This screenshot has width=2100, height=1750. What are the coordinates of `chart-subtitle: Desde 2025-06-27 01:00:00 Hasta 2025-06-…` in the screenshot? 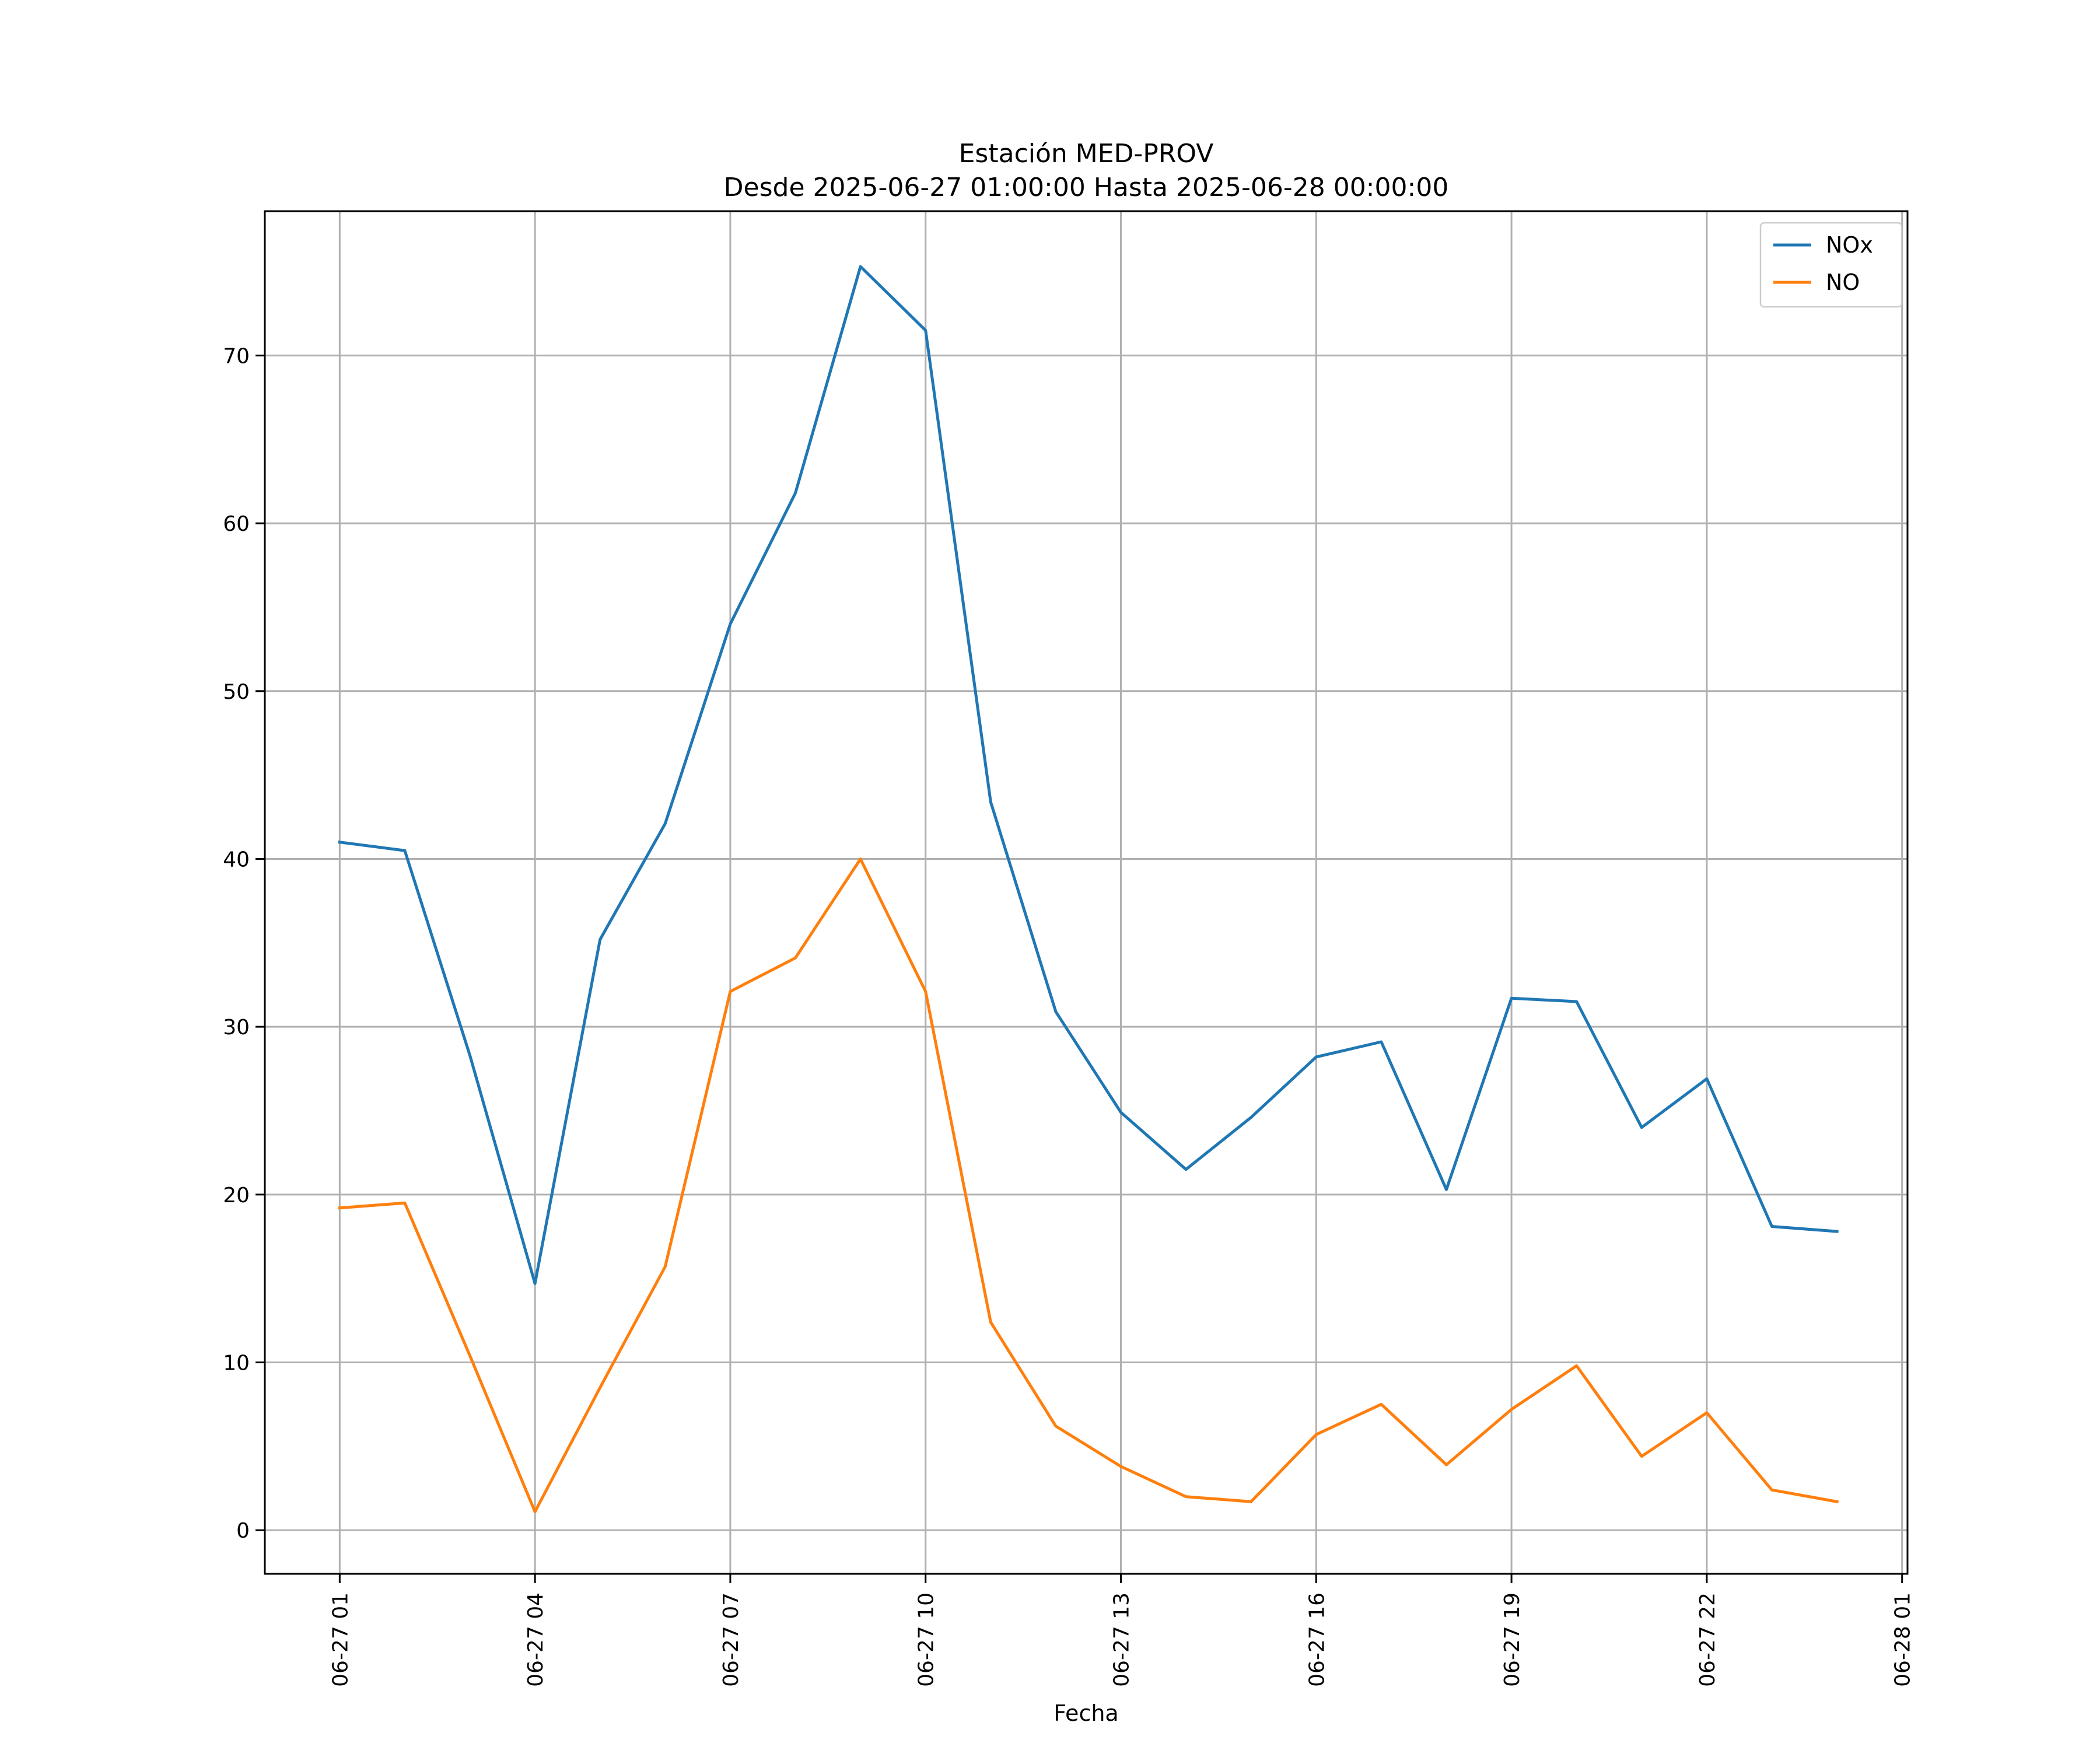 It's located at (1086, 187).